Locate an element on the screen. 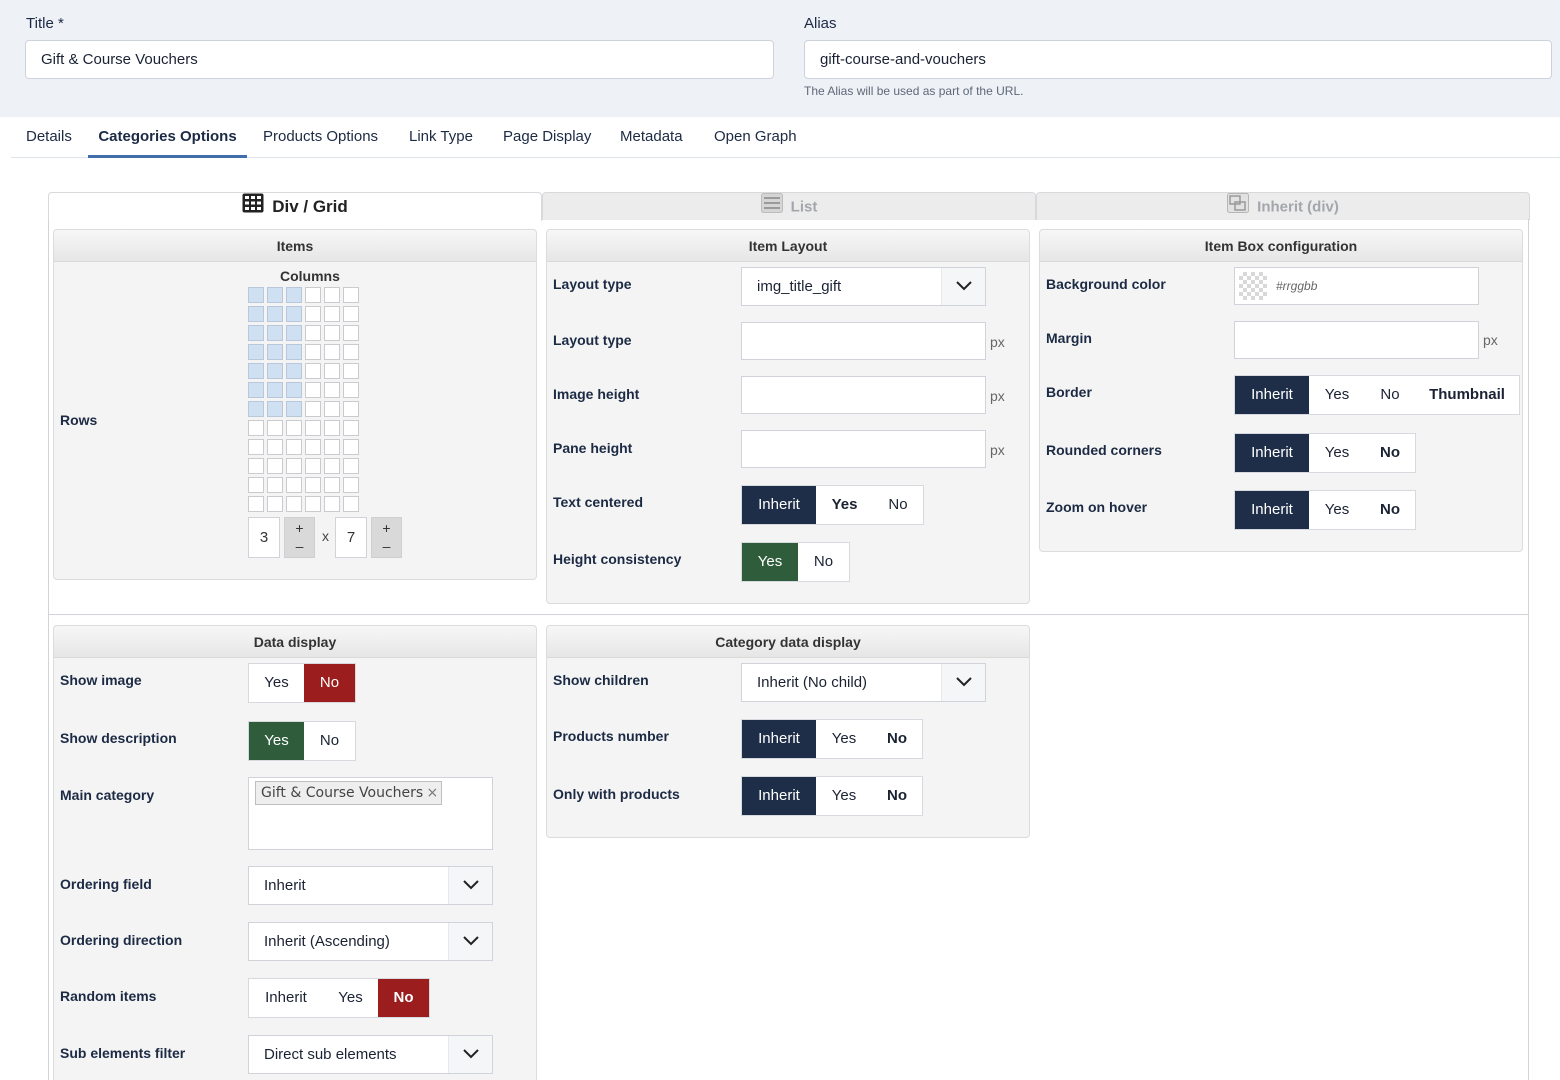 The image size is (1560, 1080). color-swatch is located at coordinates (1253, 286).